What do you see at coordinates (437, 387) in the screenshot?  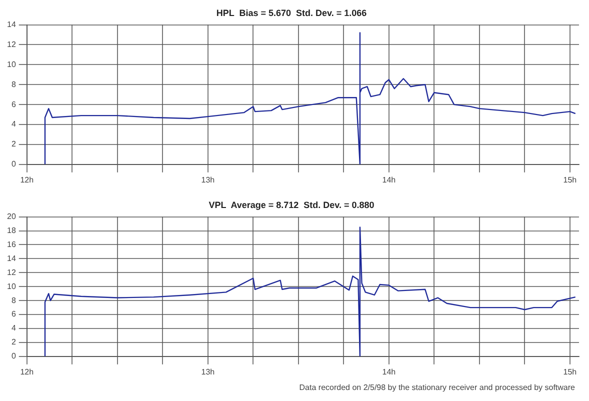 I see `text: Data recorded on 2/5/98 by the stationary receiver and processed by software` at bounding box center [437, 387].